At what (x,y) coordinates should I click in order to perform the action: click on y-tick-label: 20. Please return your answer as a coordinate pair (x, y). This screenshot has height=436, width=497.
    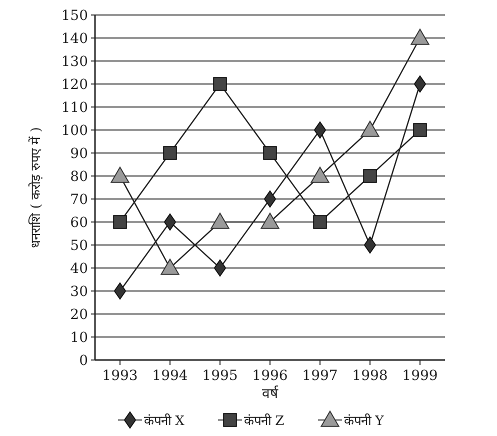
    Looking at the image, I should click on (79, 315).